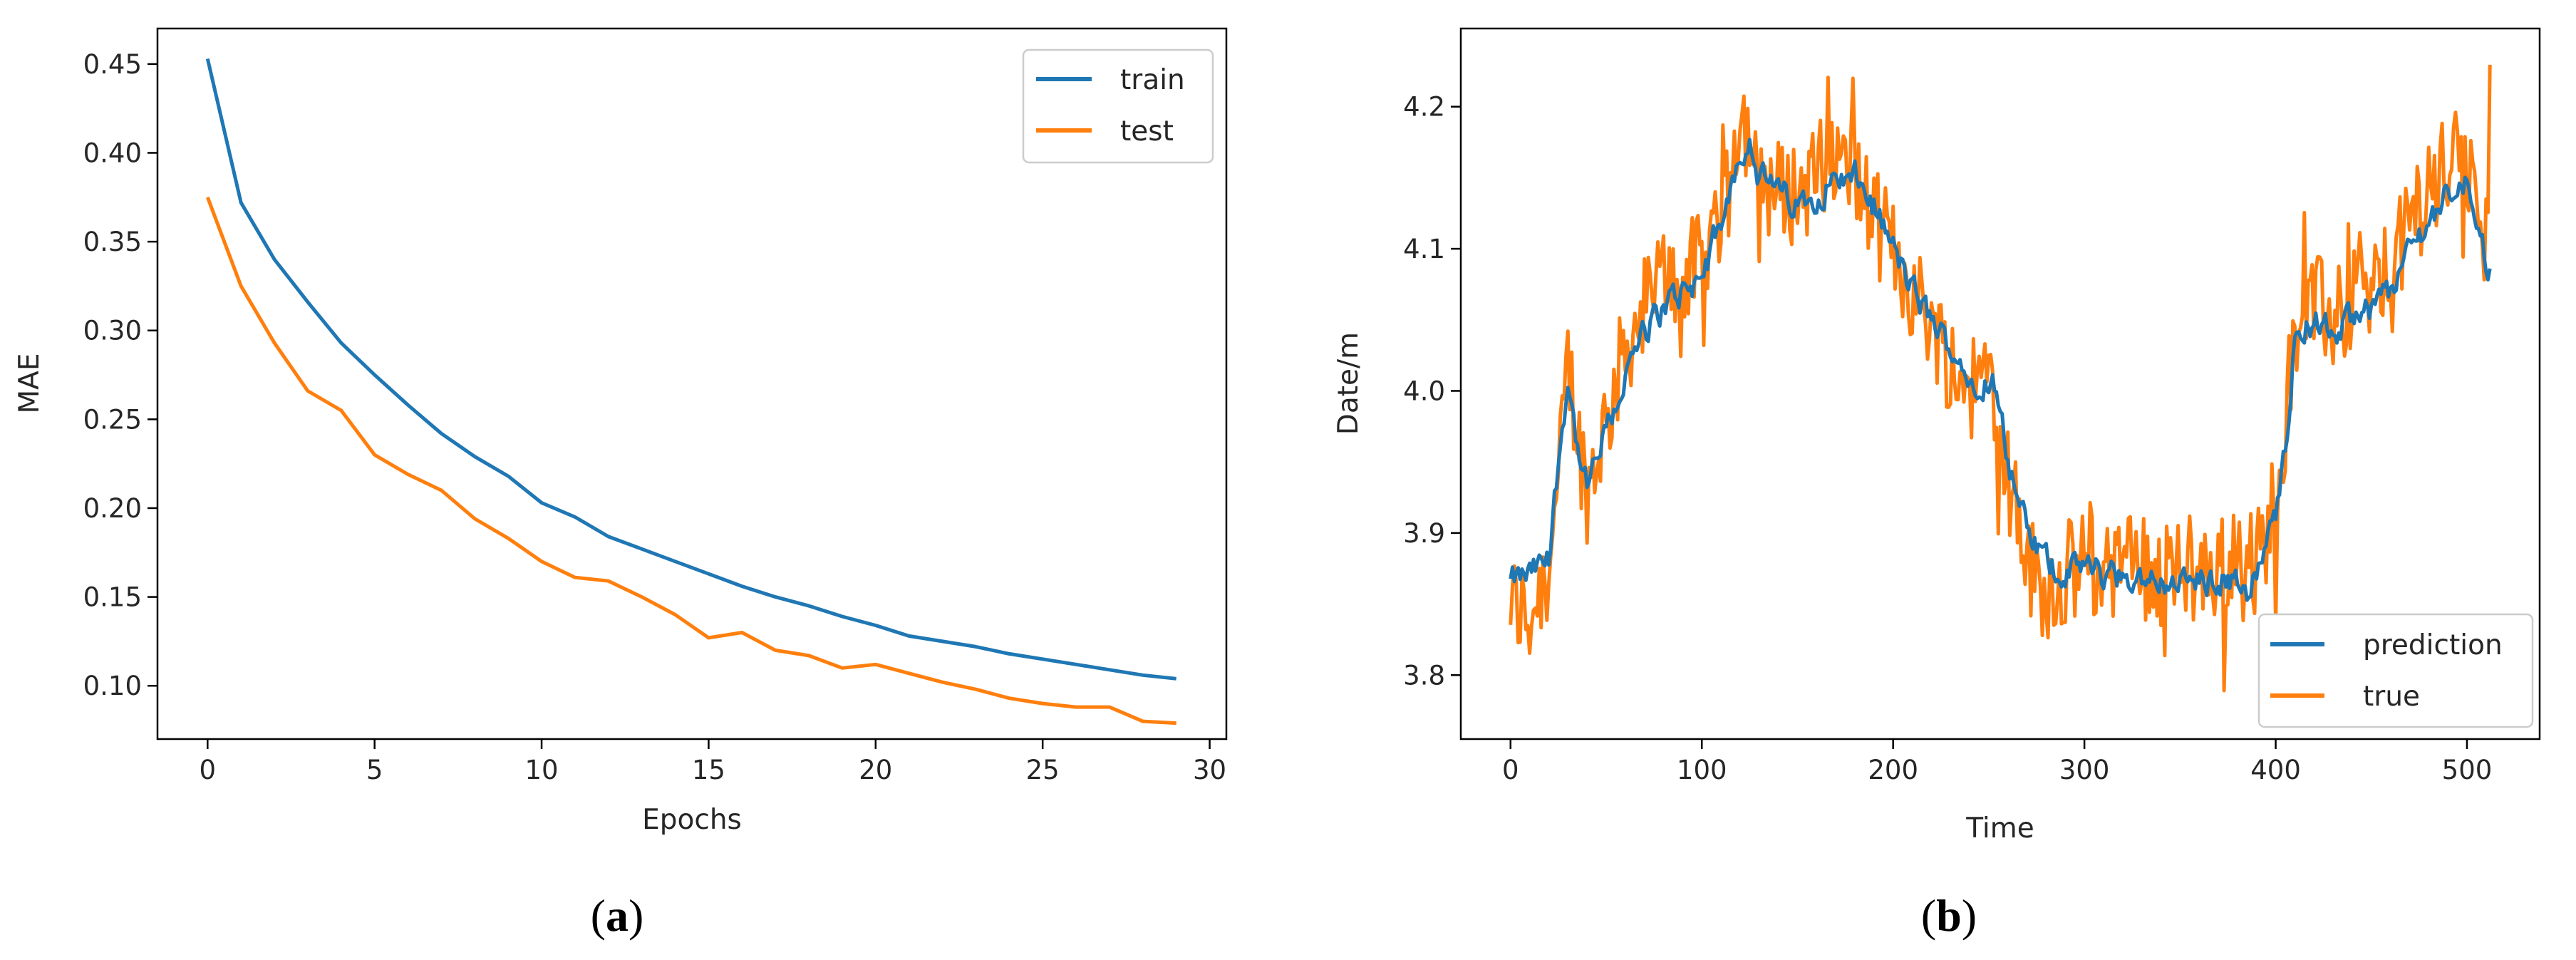  I want to click on y-axis-label: MAE, so click(30, 383).